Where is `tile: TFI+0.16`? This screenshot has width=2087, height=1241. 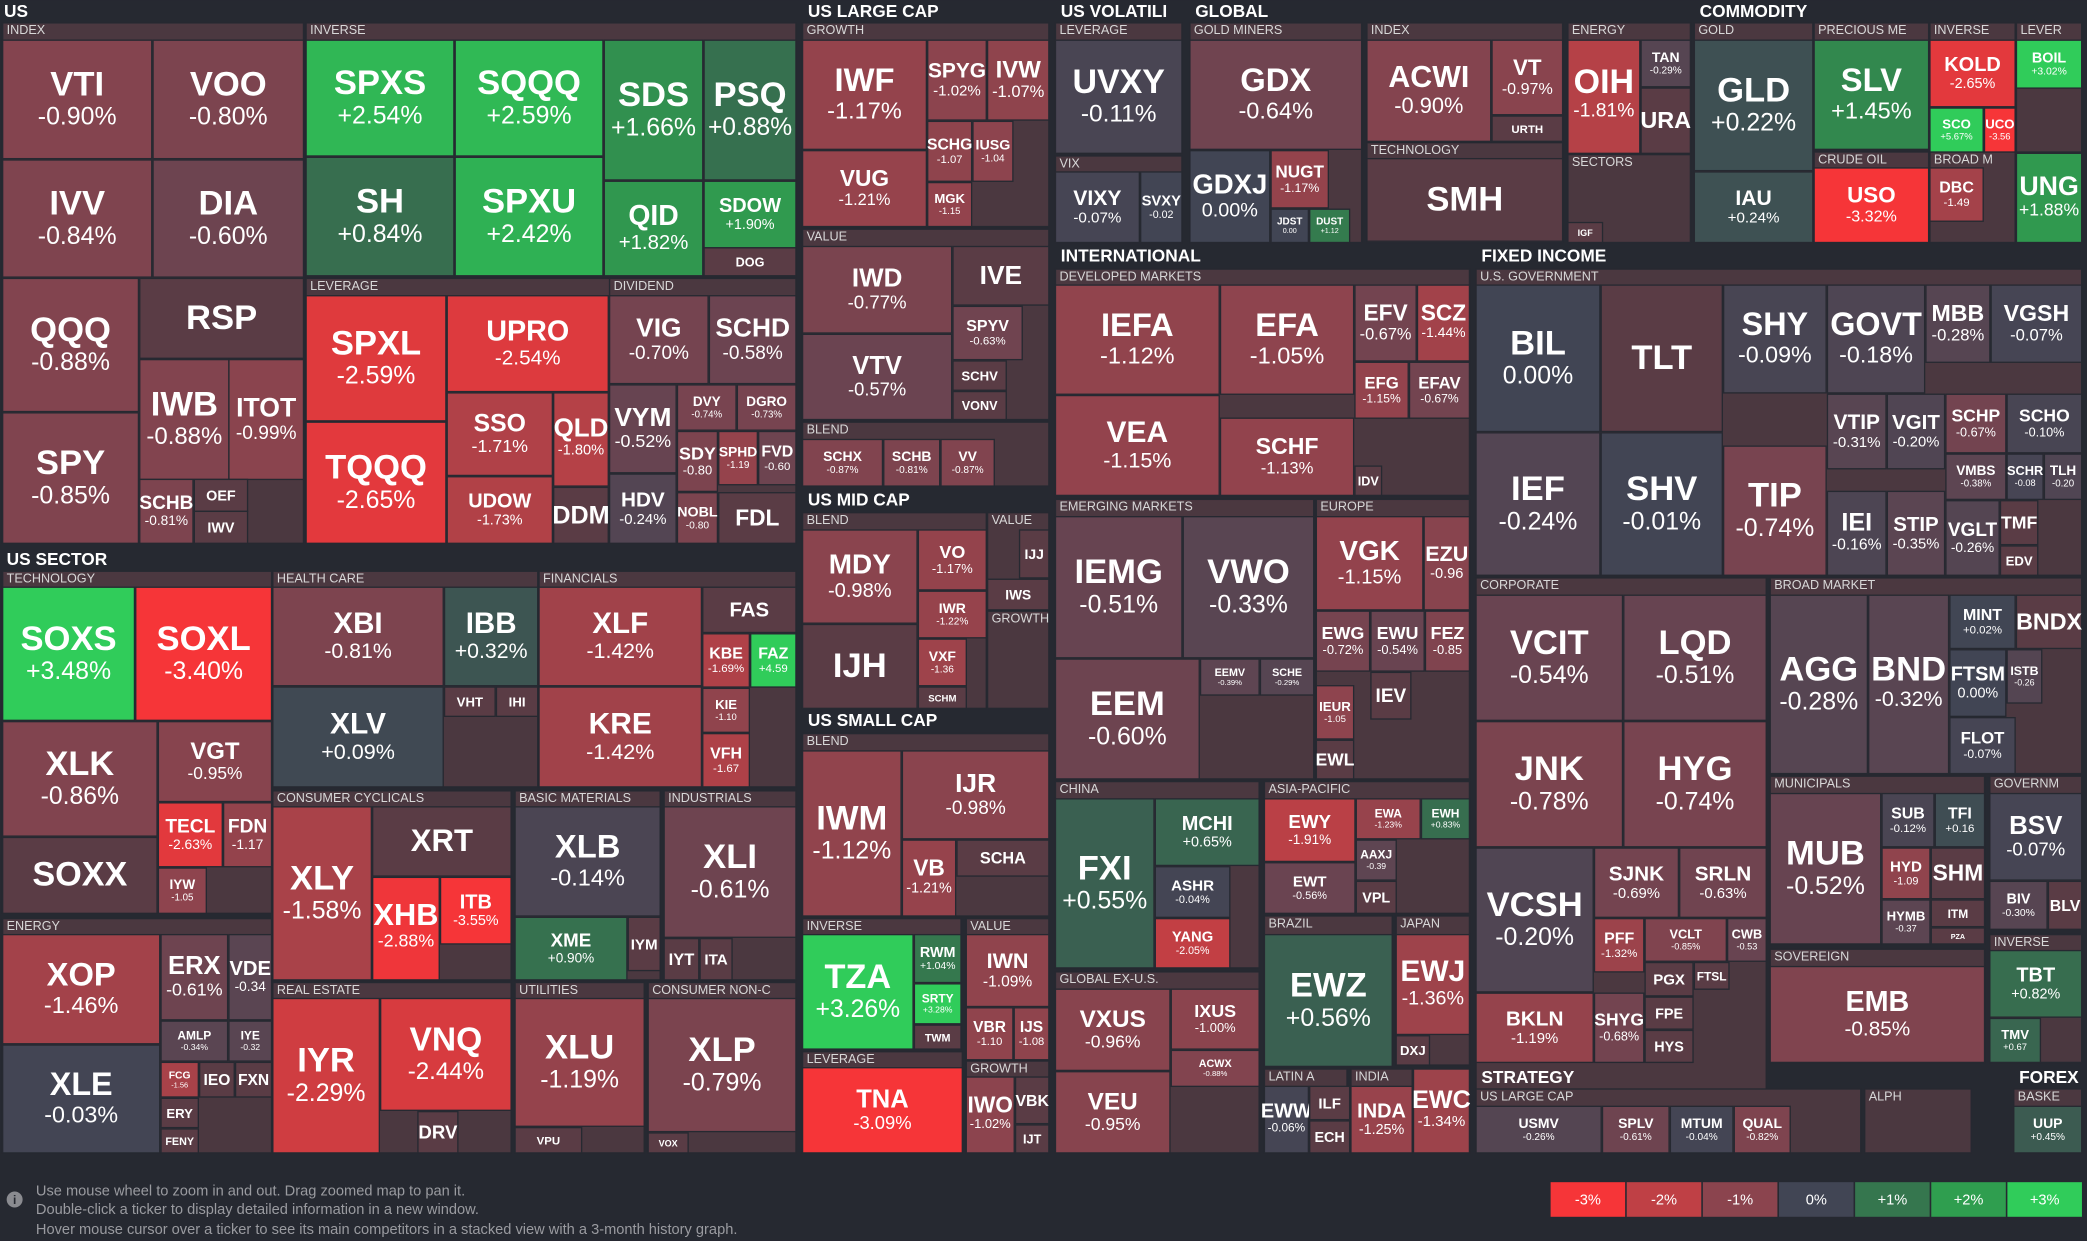 tile: TFI+0.16 is located at coordinates (1960, 820).